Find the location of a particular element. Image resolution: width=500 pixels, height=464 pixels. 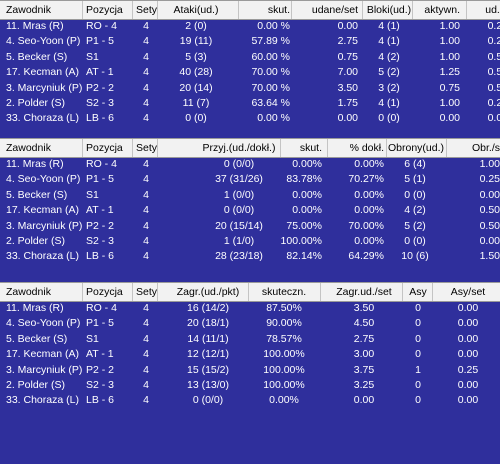

column-header: Asy/set is located at coordinates (468, 292).